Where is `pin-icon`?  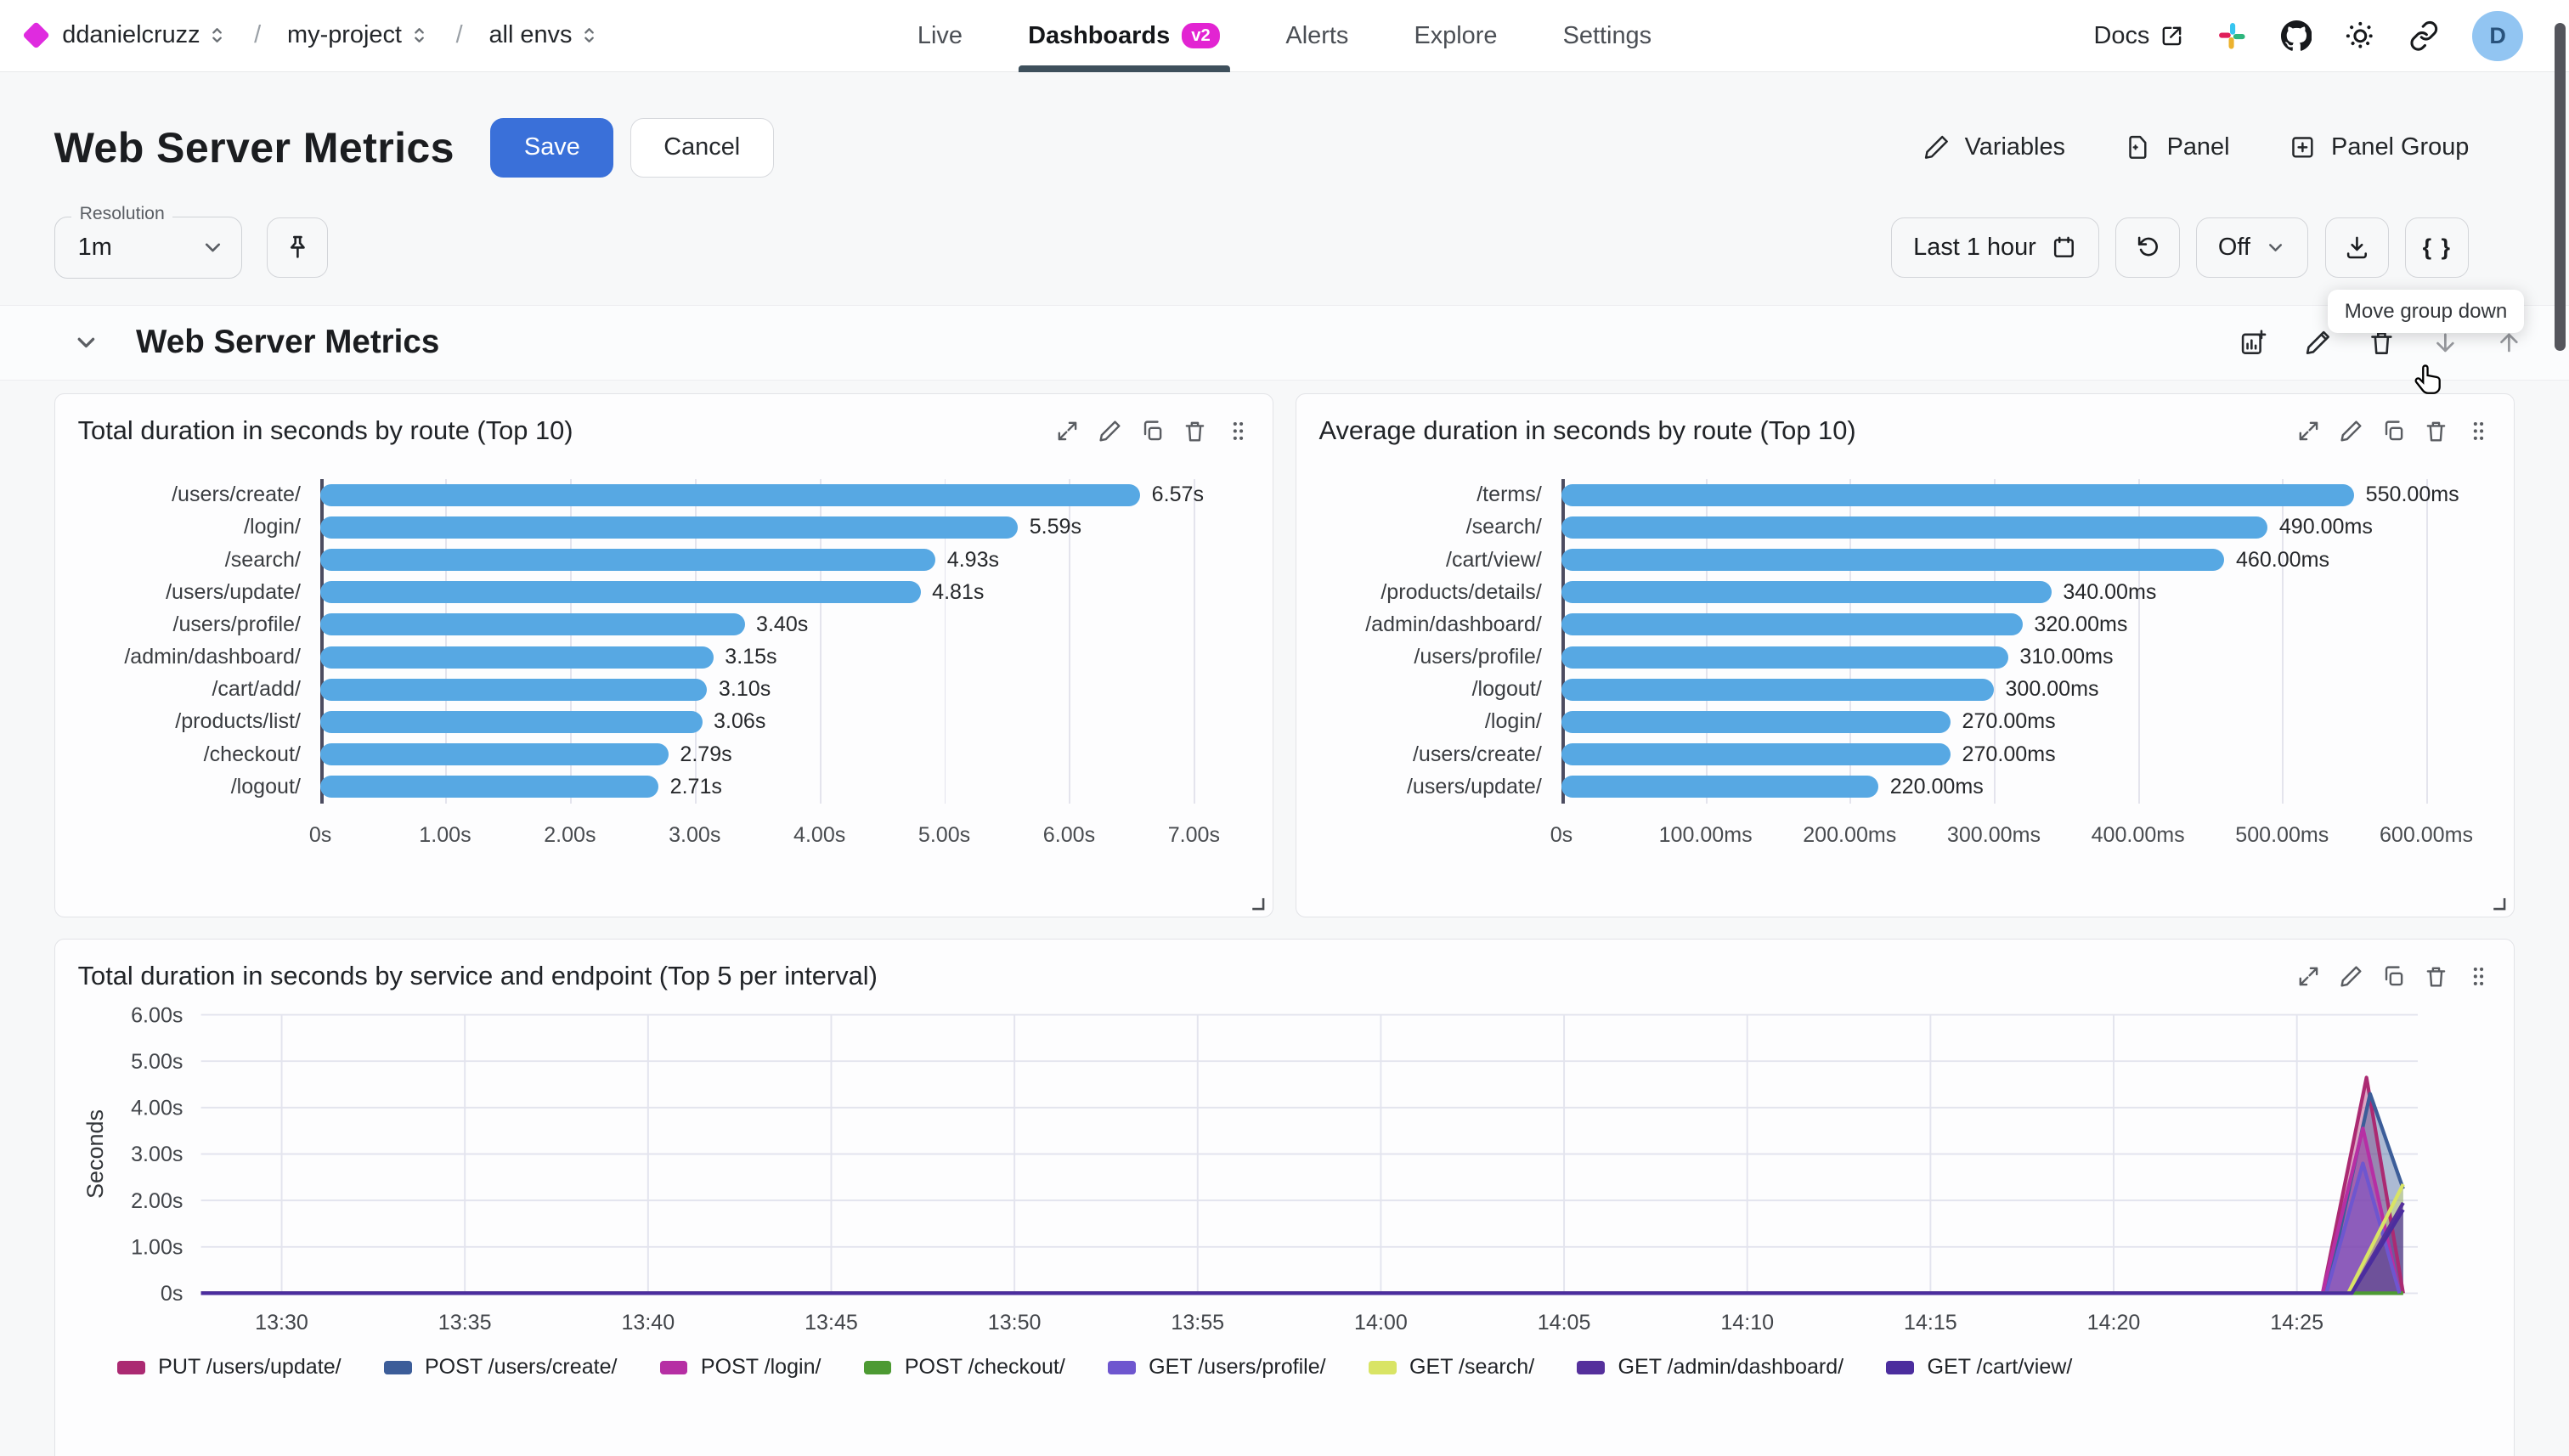 pin-icon is located at coordinates (298, 247).